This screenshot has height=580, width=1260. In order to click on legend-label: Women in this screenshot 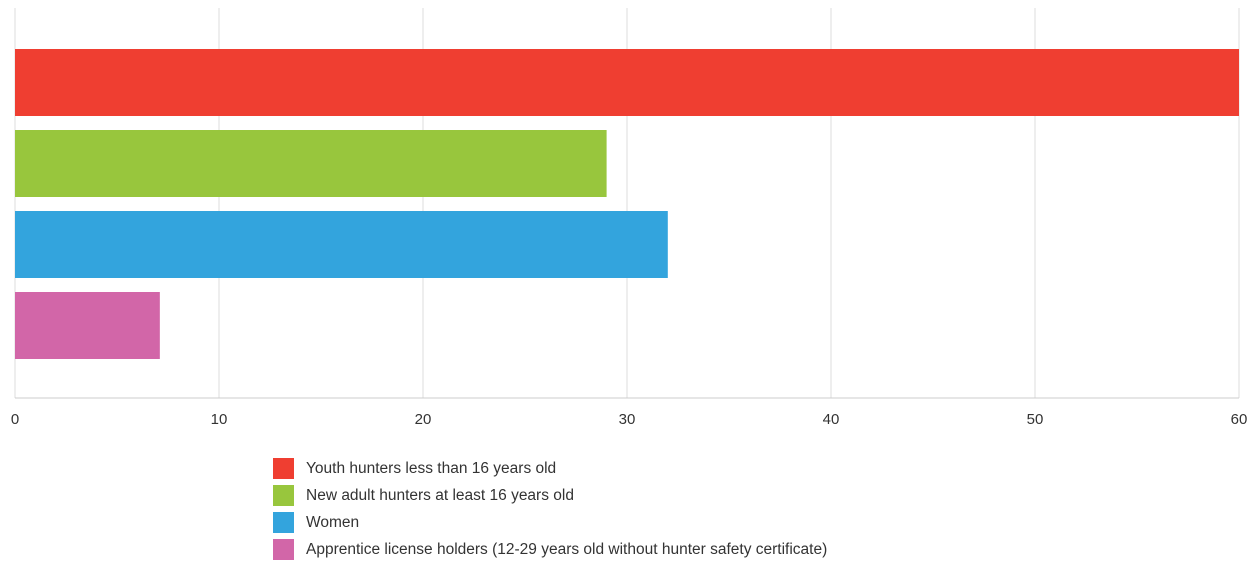, I will do `click(333, 522)`.